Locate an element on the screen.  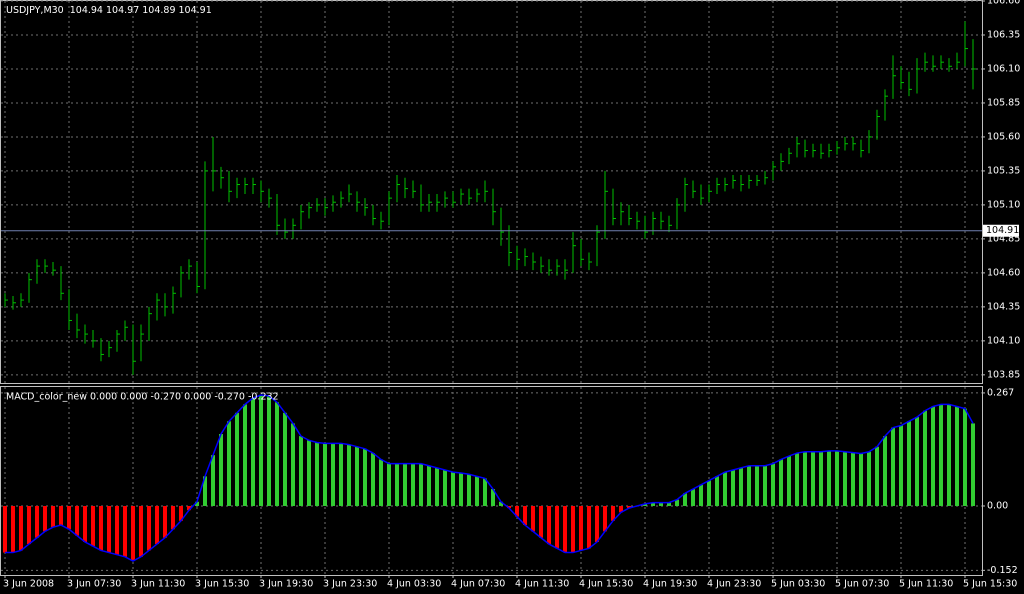
y-tick-label: 0.00 is located at coordinates (997, 505).